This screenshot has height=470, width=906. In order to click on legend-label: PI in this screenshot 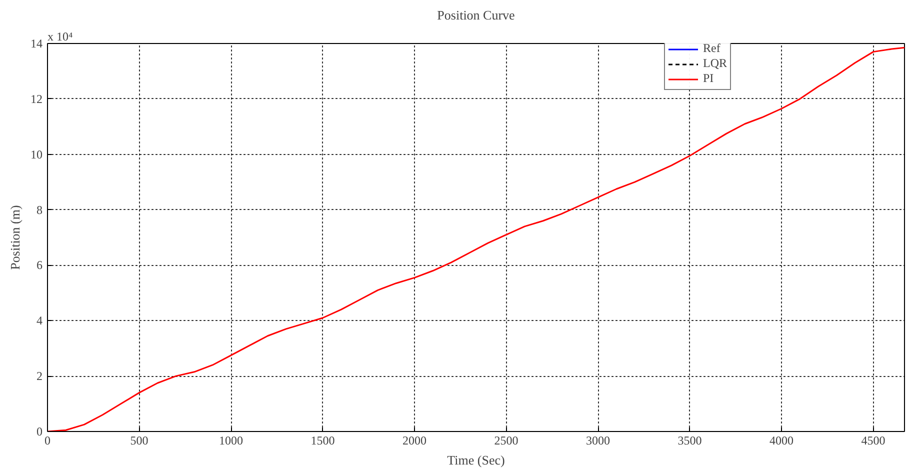, I will do `click(709, 78)`.